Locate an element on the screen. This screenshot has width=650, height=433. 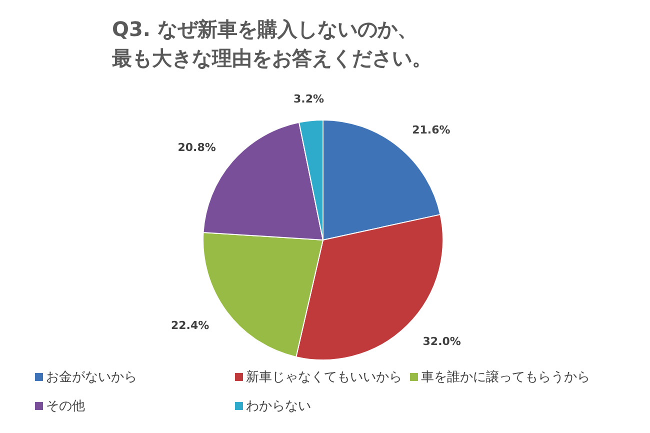
legend-label: お金がないから is located at coordinates (91, 377).